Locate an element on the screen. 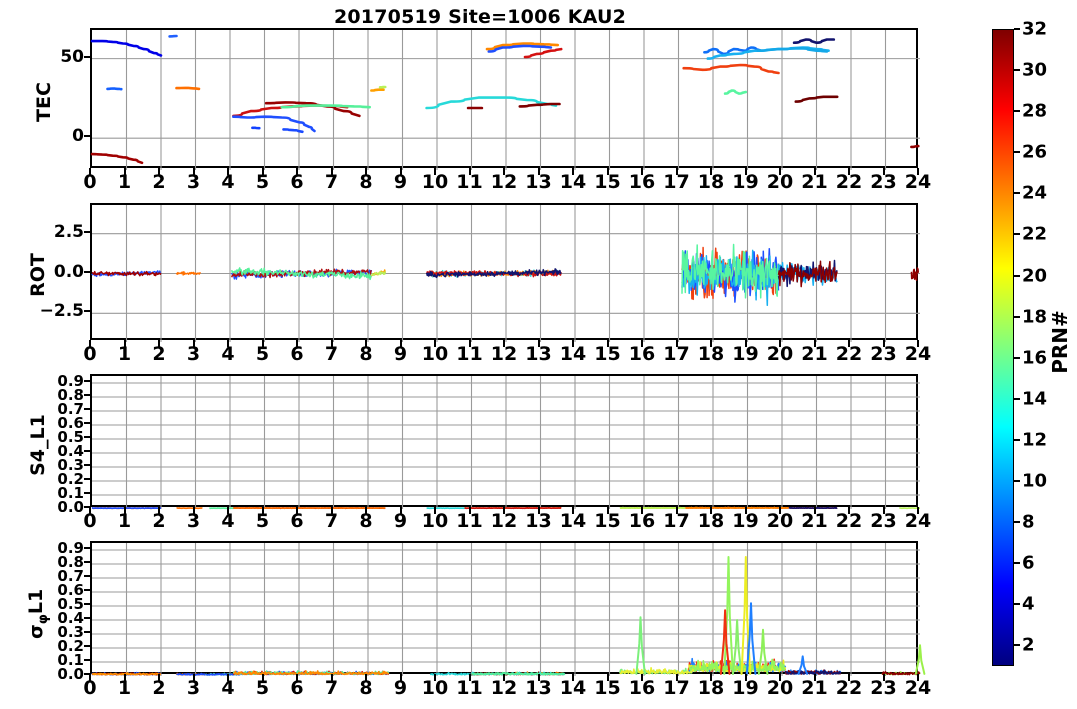 This screenshot has height=709, width=1077. xtick-0-21: 21 is located at coordinates (814, 182).